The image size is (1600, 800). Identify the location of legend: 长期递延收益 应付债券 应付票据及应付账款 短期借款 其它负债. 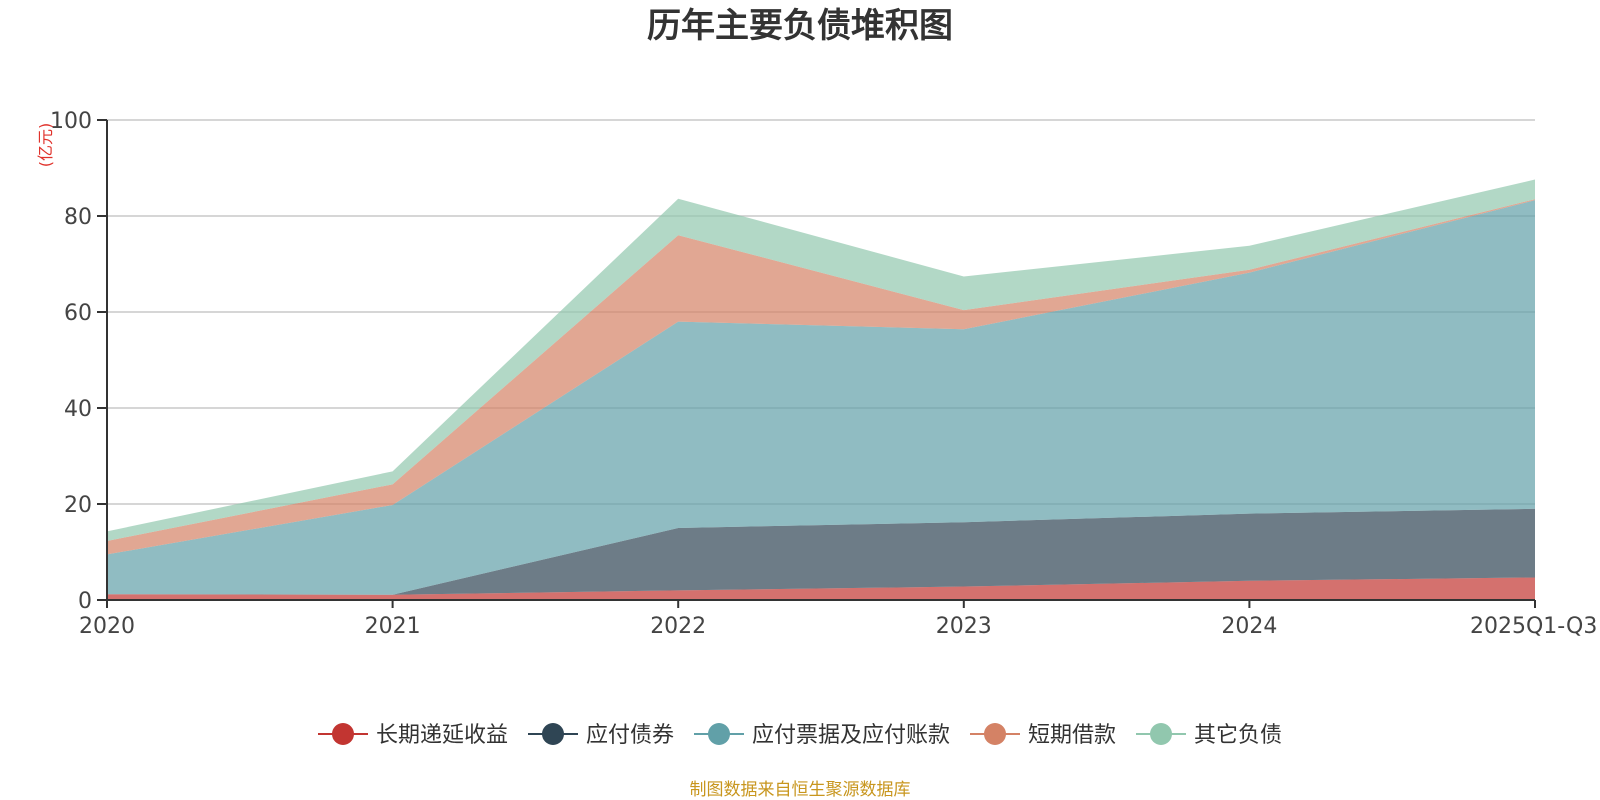
(800, 735).